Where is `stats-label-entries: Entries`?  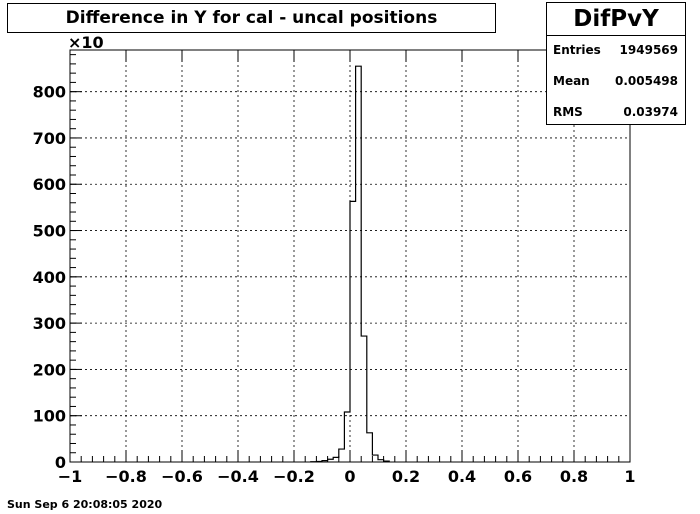 stats-label-entries: Entries is located at coordinates (577, 50).